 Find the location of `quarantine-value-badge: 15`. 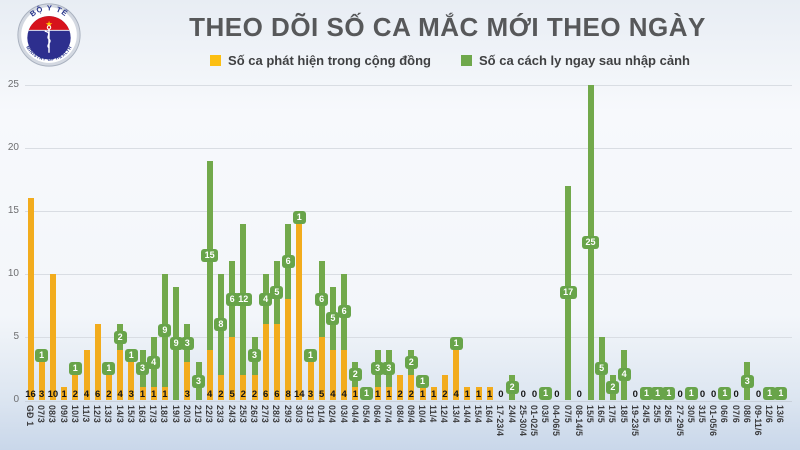

quarantine-value-badge: 15 is located at coordinates (210, 255).